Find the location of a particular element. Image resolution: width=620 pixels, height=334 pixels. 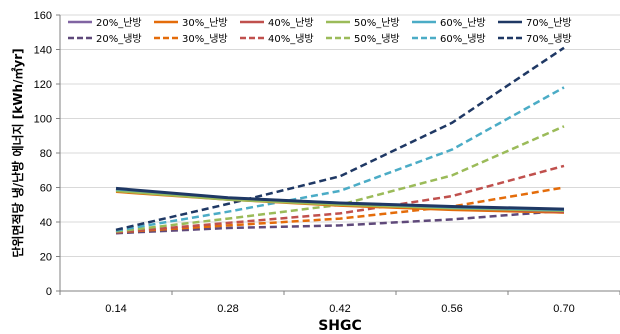

legend-label: 70%_난방 is located at coordinates (549, 23).